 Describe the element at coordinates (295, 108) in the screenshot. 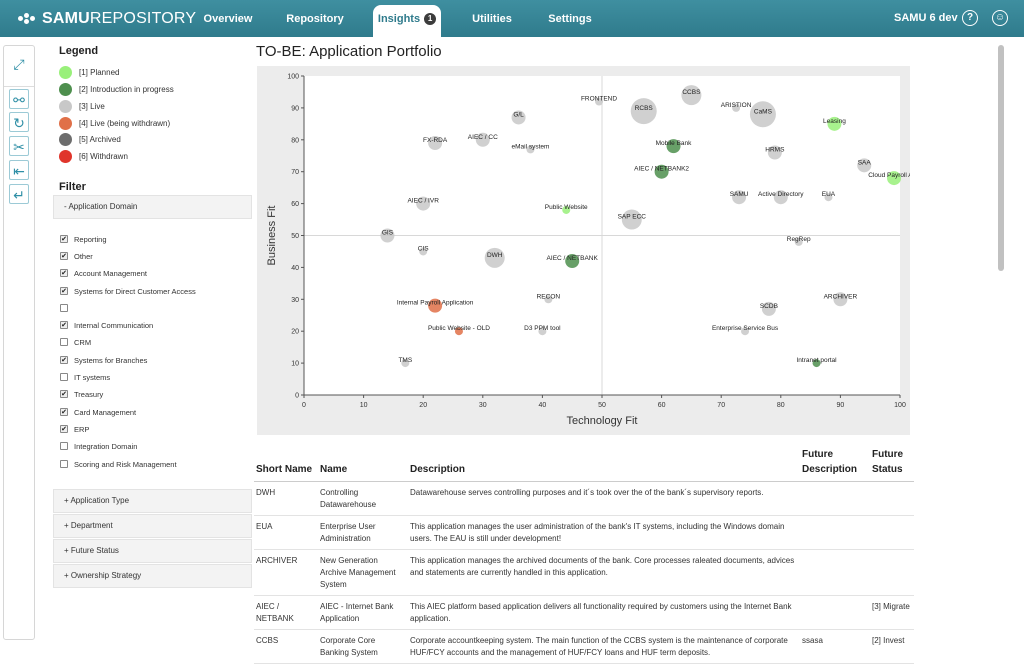

I see `y-tick-label: 90` at that location.